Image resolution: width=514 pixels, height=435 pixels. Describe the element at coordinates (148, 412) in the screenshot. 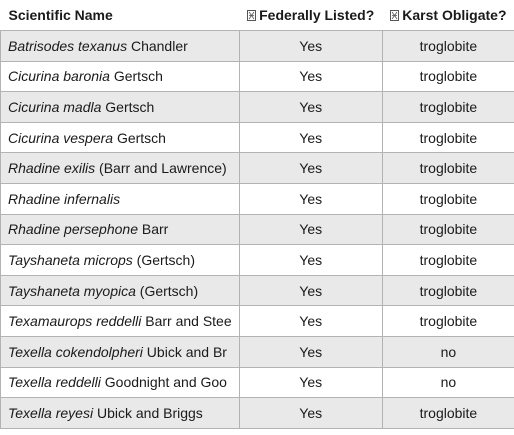

I see `species-author: Ubick and Briggs` at that location.